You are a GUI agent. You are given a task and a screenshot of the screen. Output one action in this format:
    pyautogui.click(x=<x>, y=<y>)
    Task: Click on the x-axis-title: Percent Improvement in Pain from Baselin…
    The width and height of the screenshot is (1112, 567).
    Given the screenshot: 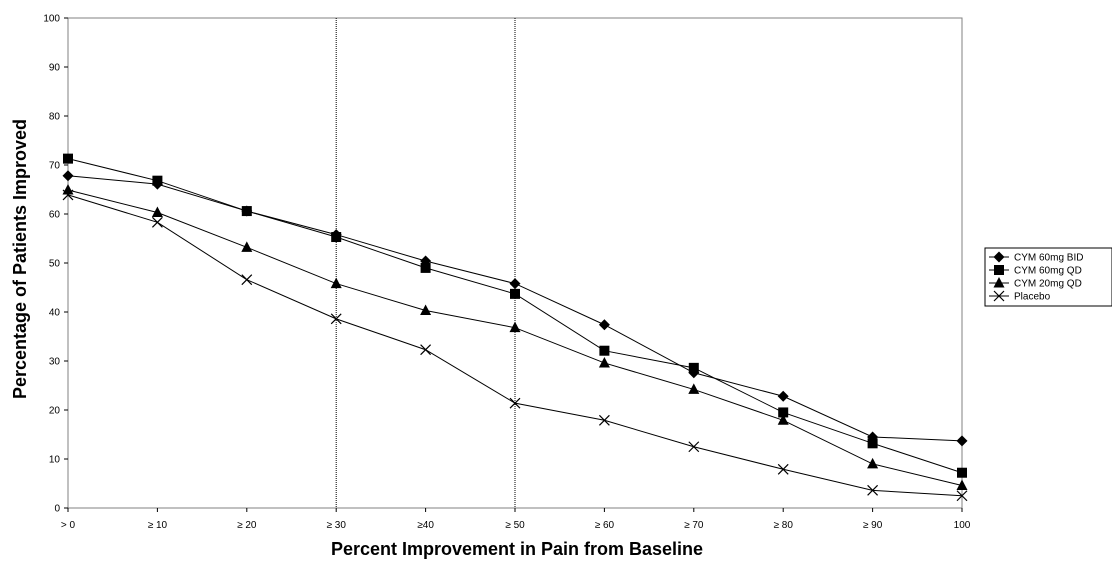 What is the action you would take?
    pyautogui.click(x=517, y=549)
    